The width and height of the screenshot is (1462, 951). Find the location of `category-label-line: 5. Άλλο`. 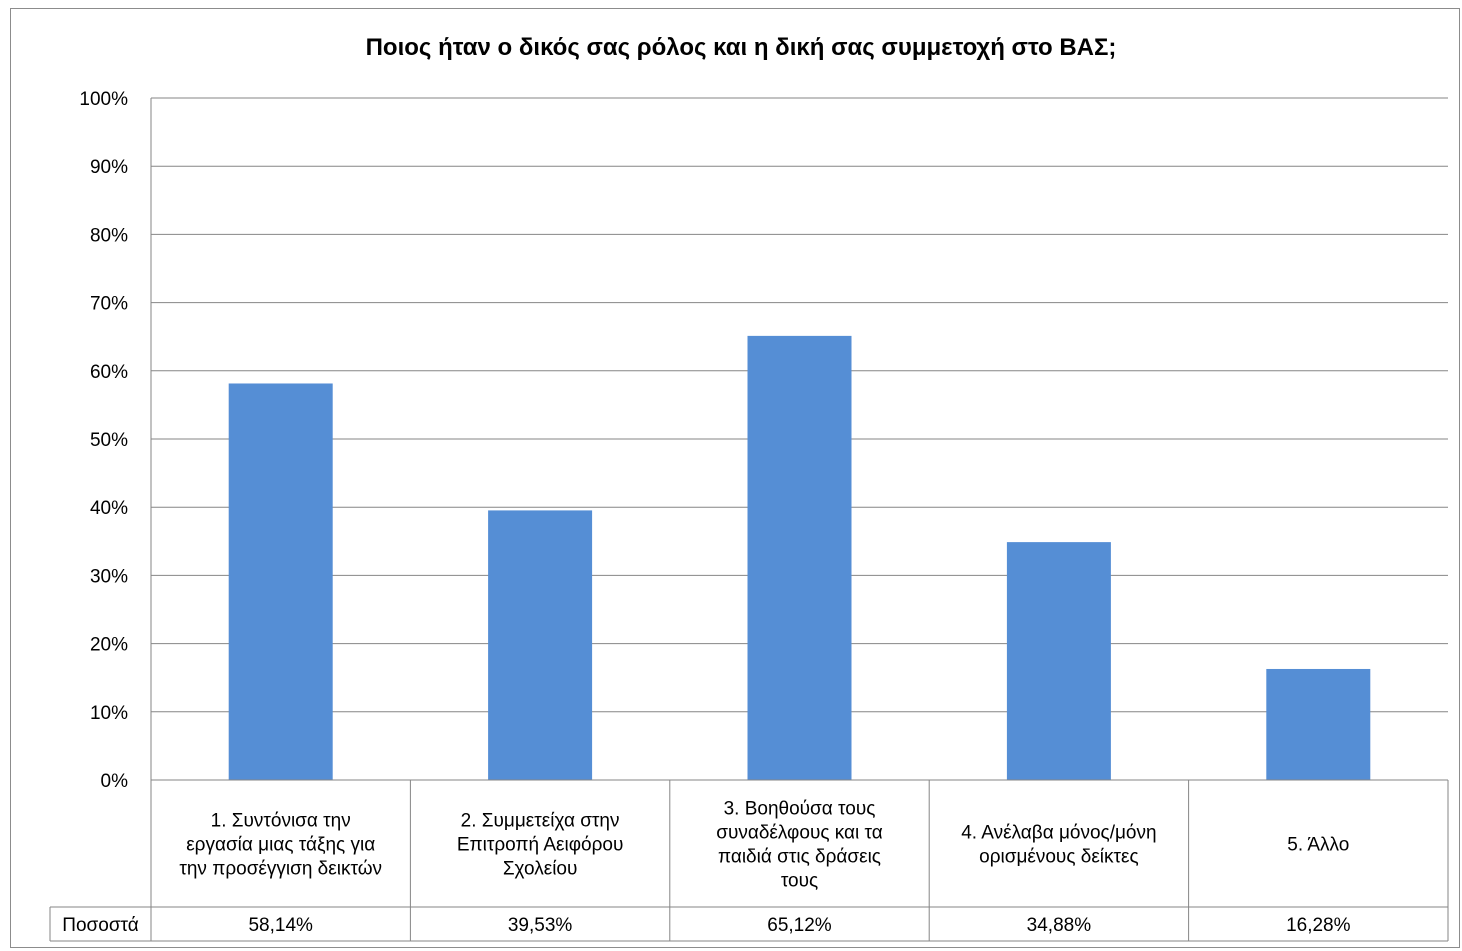

category-label-line: 5. Άλλο is located at coordinates (1318, 845).